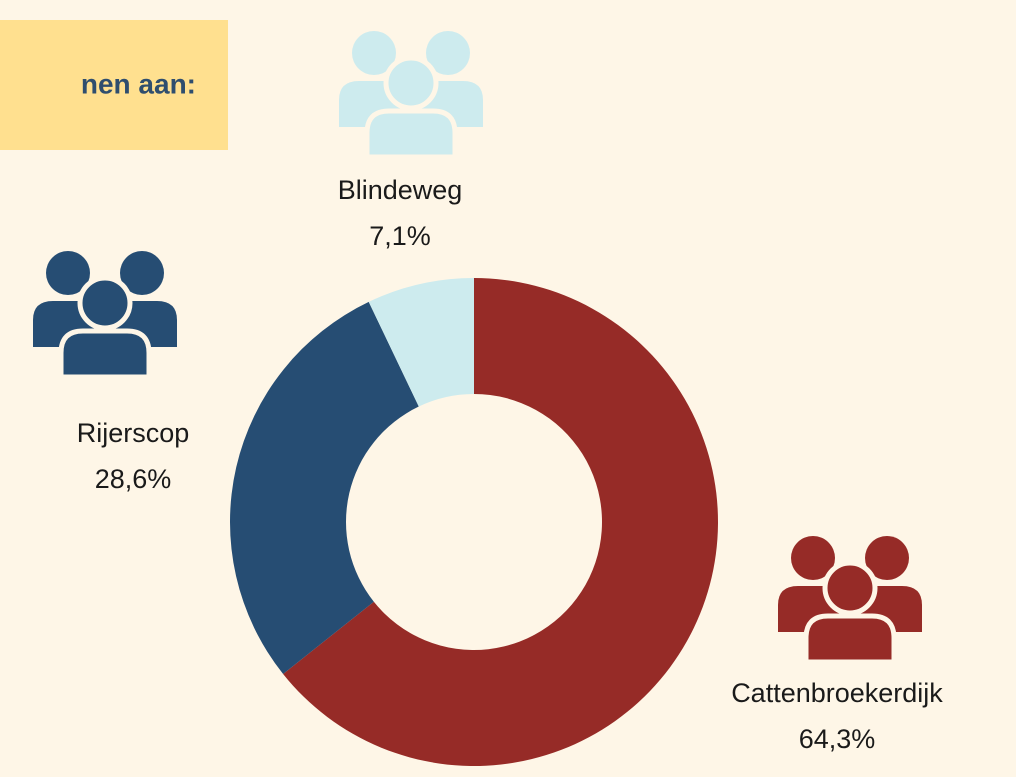  I want to click on slice-value-label: 64,3%, so click(837, 739).